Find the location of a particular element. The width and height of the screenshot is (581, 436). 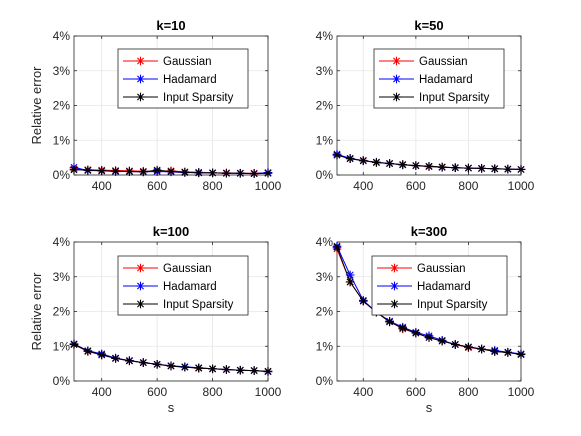

chart-title: k=300 is located at coordinates (429, 231).